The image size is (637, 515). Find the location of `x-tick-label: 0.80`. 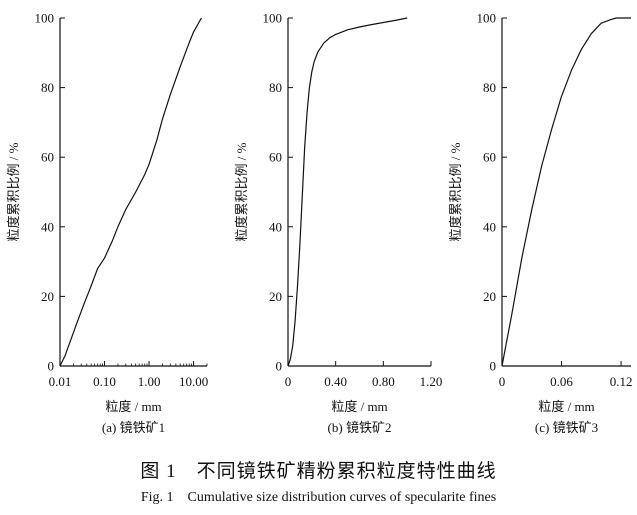

x-tick-label: 0.80 is located at coordinates (383, 381).